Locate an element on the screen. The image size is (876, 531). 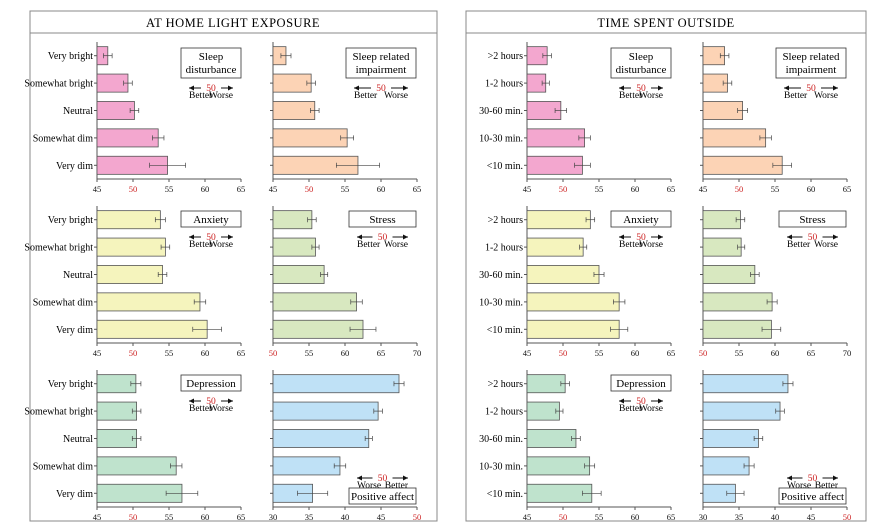
x-tick-label: 40 is located at coordinates (775, 517).